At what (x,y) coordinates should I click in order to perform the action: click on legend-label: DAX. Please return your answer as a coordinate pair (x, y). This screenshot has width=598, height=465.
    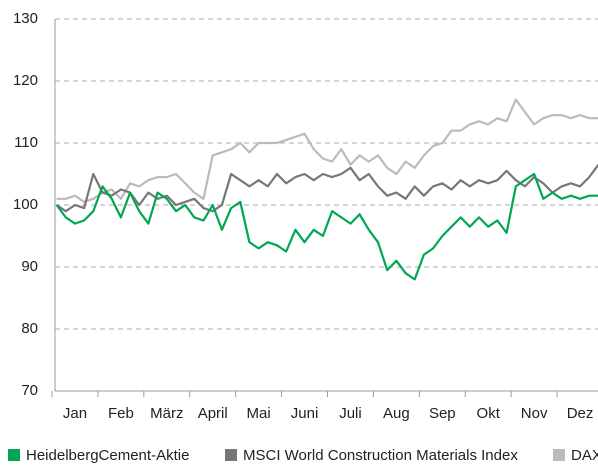
    Looking at the image, I should click on (584, 455).